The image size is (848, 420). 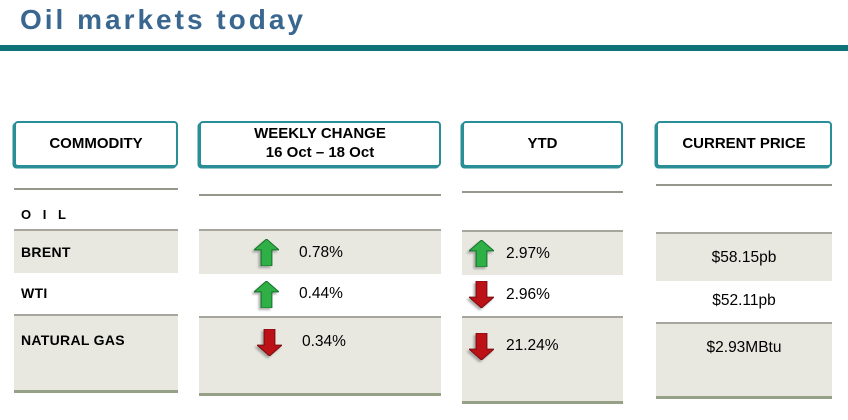 I want to click on weekly-change-header-box: WEEKLY CHANGE 16 Oct – 18 Oct, so click(x=320, y=144).